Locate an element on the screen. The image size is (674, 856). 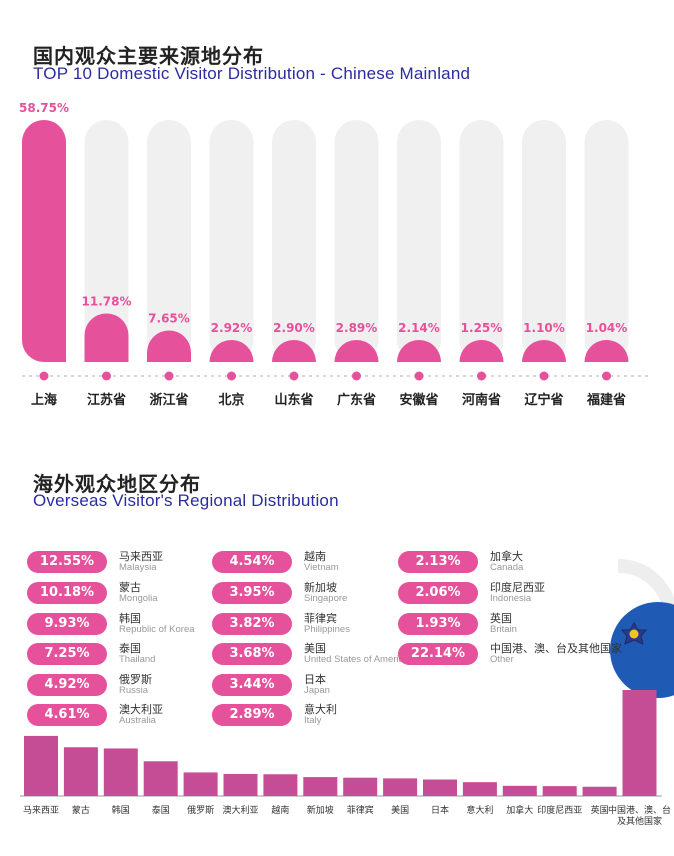
legend-name-cn: 新加坡 is located at coordinates (320, 587).